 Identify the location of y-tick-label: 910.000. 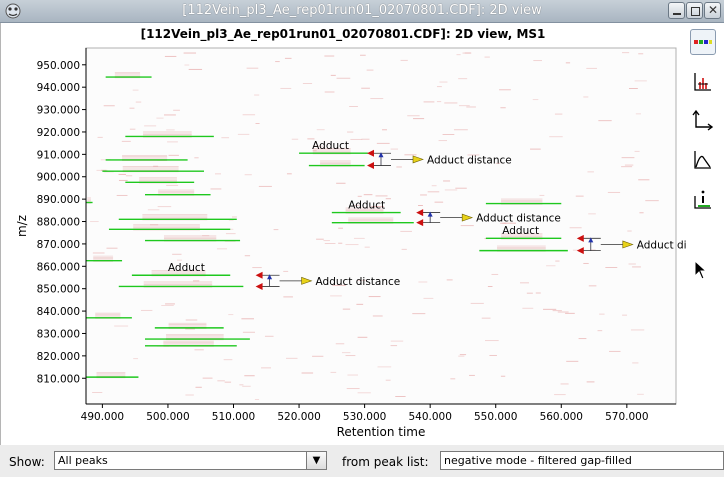
(58, 155).